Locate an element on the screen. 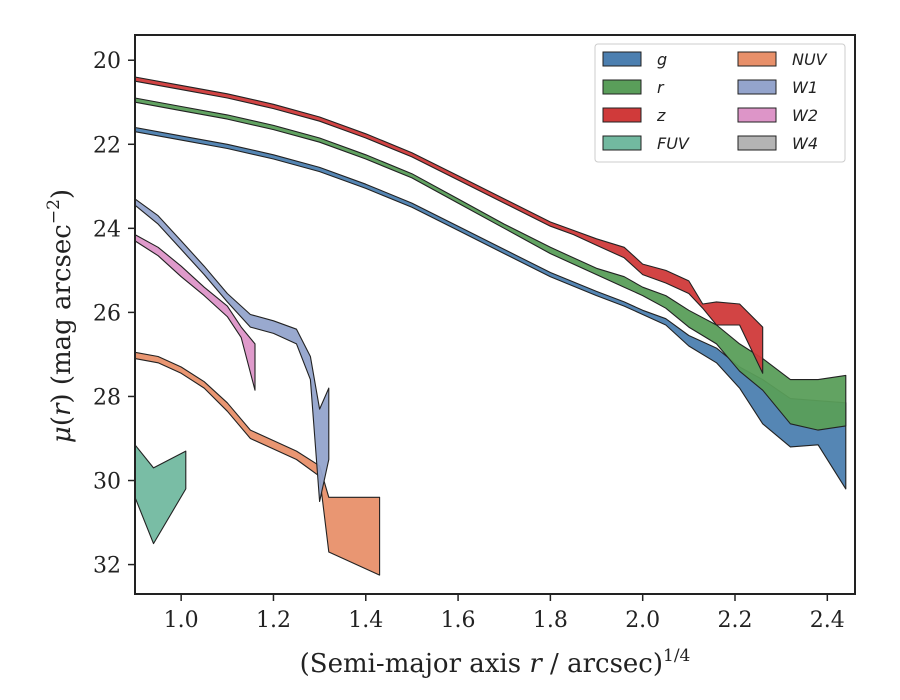 Image resolution: width=900 pixels, height=700 pixels. y-axis-title: μ(r) (mag arcsec−2) is located at coordinates (60, 316).